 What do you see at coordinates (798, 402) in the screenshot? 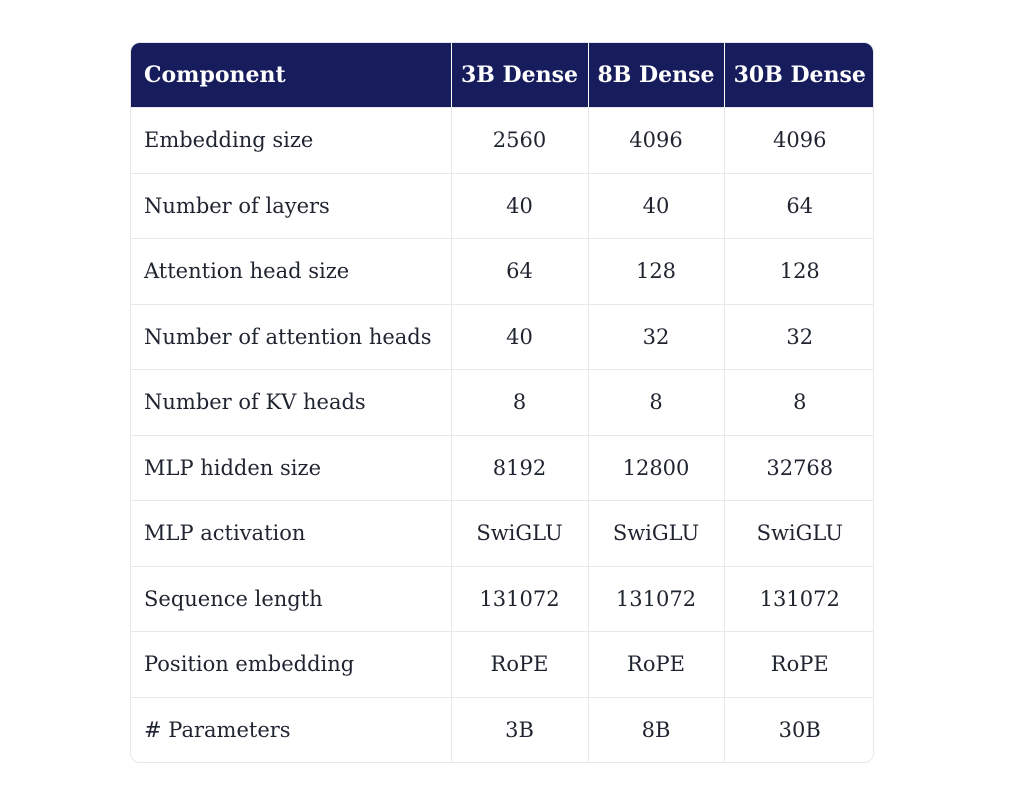
I see `cell-30b: 8` at bounding box center [798, 402].